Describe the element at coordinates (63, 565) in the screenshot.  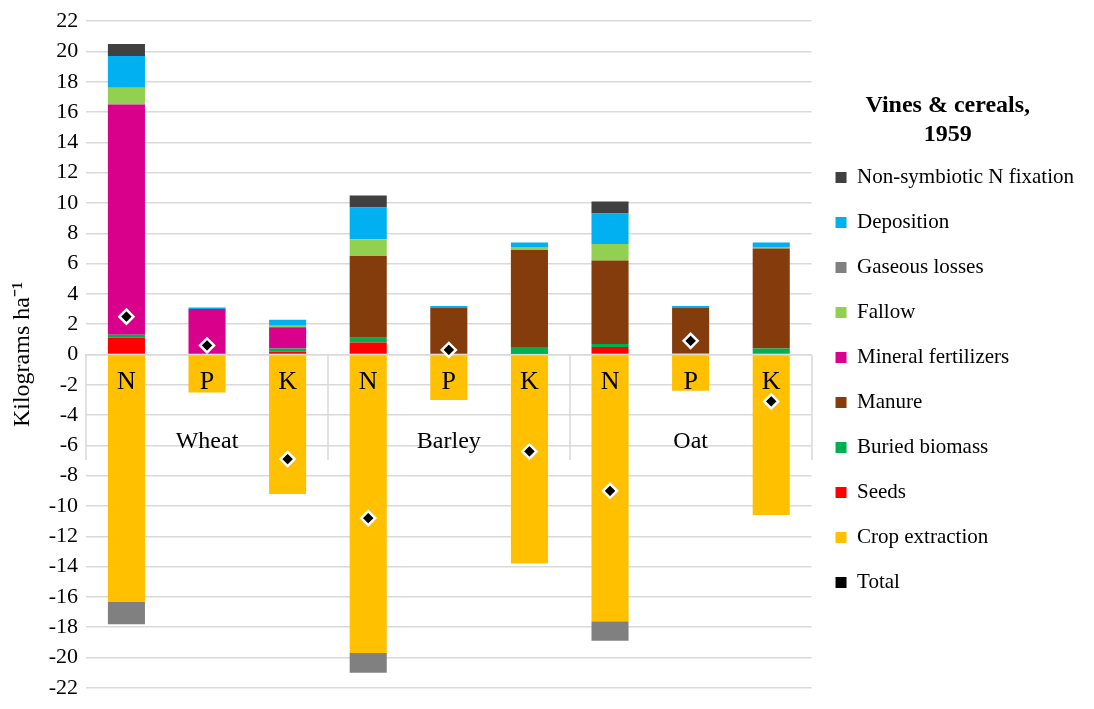
I see `y-tick-label: -14` at that location.